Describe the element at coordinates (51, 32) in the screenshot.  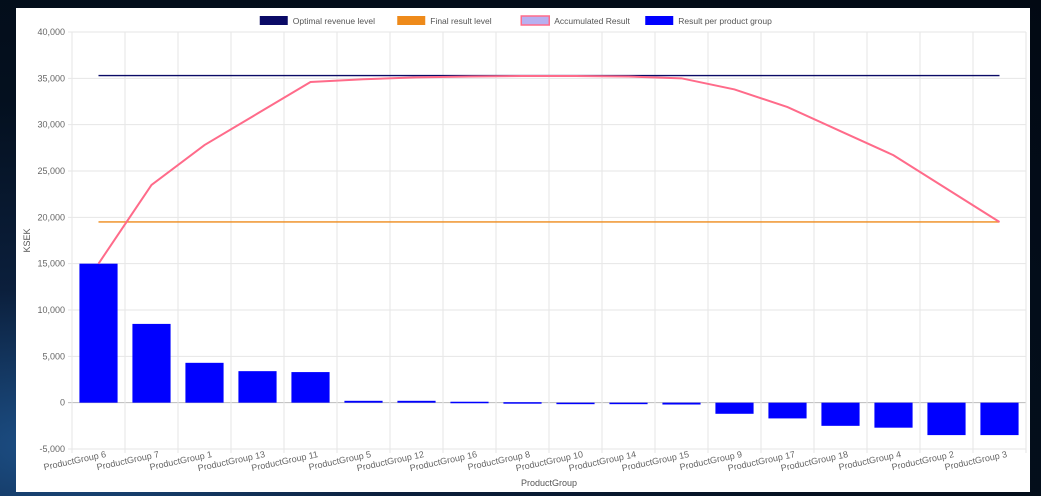
I see `y-tick-label: 40,000` at that location.